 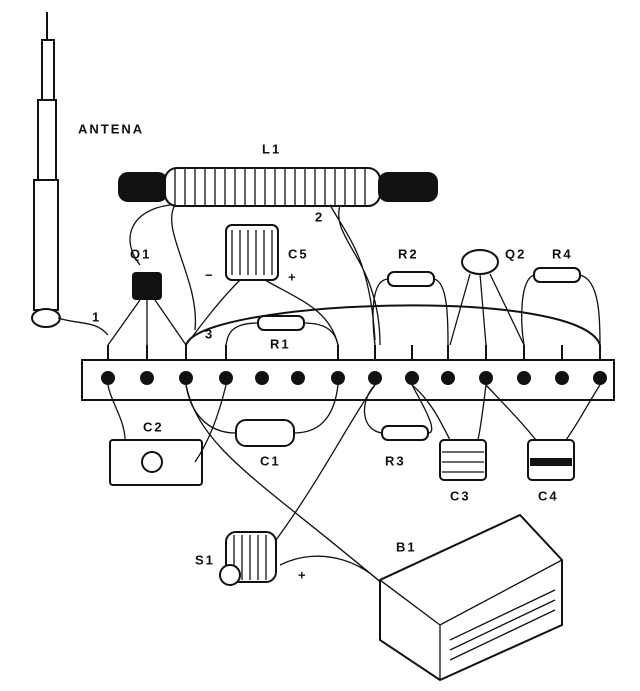 What do you see at coordinates (209, 333) in the screenshot?
I see `label: 3` at bounding box center [209, 333].